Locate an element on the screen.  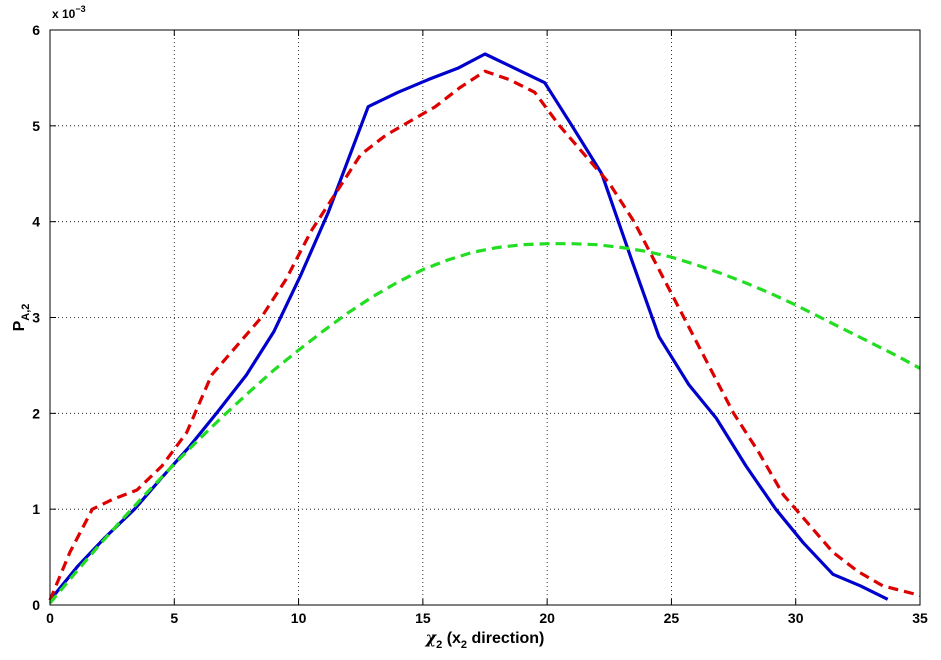
y-axis-title: PA,2 is located at coordinates (21, 318).